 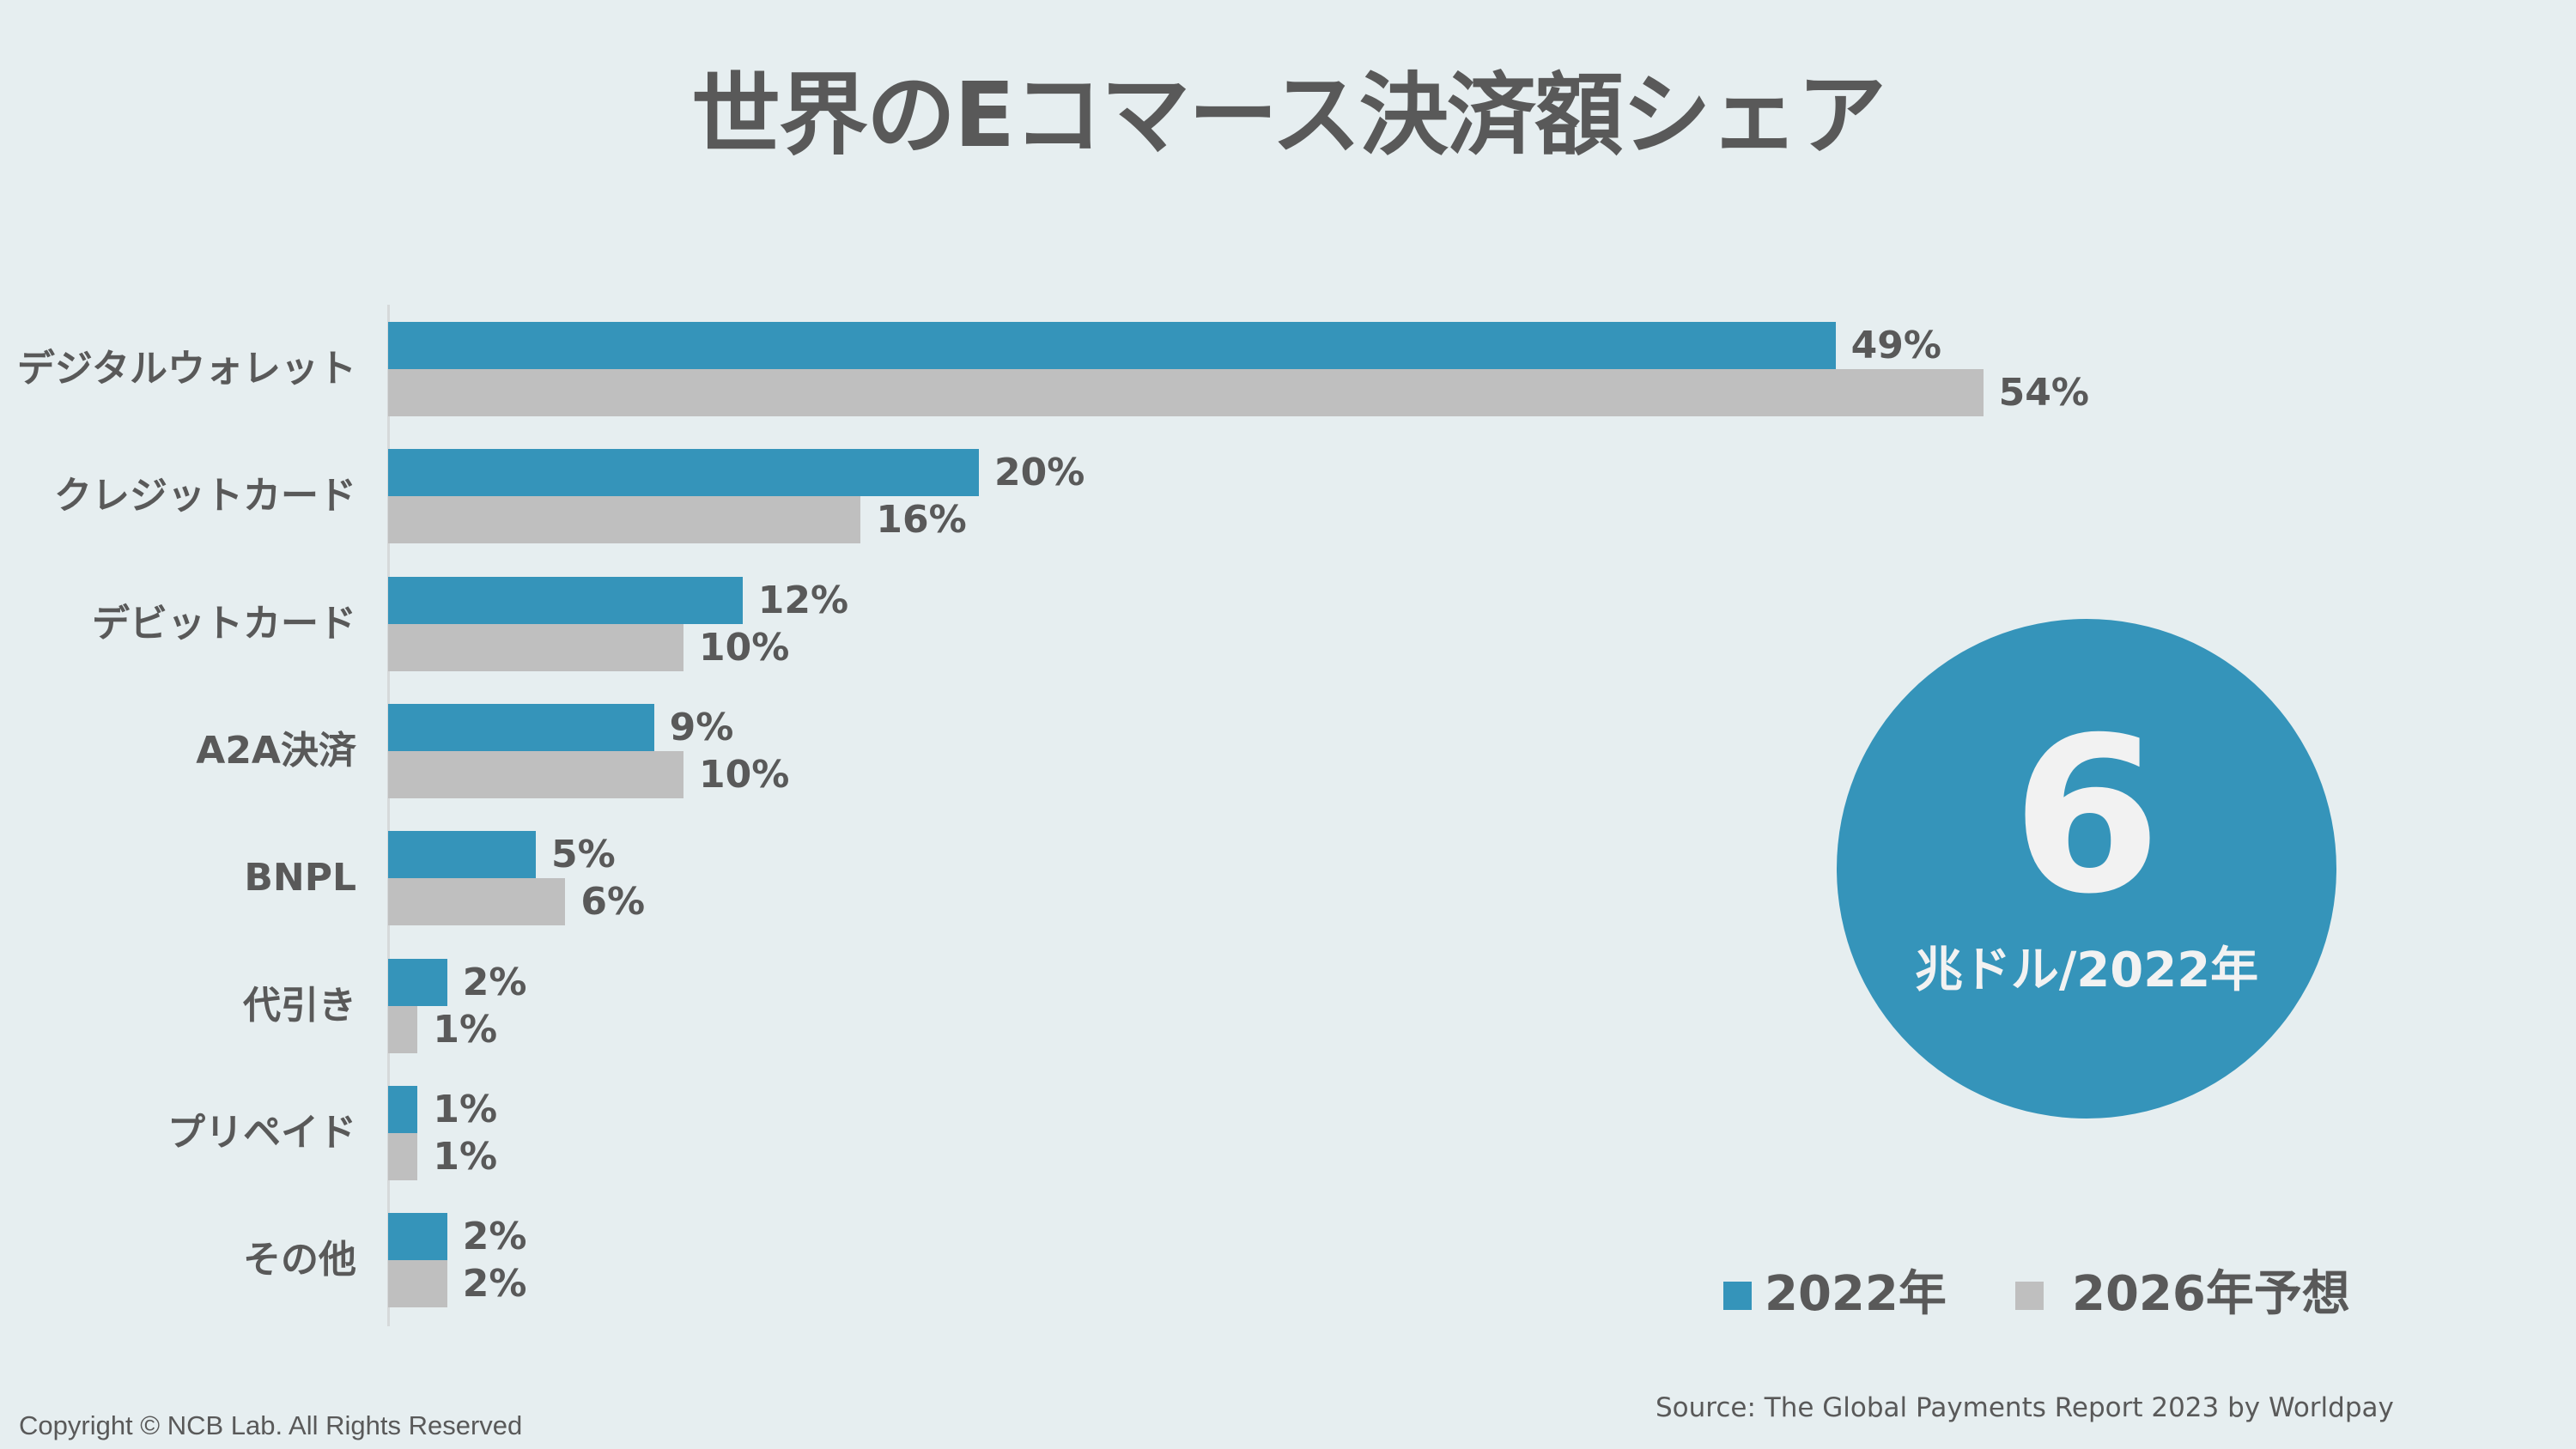 What do you see at coordinates (186, 369) in the screenshot?
I see `category-label: デジタルウォレット` at bounding box center [186, 369].